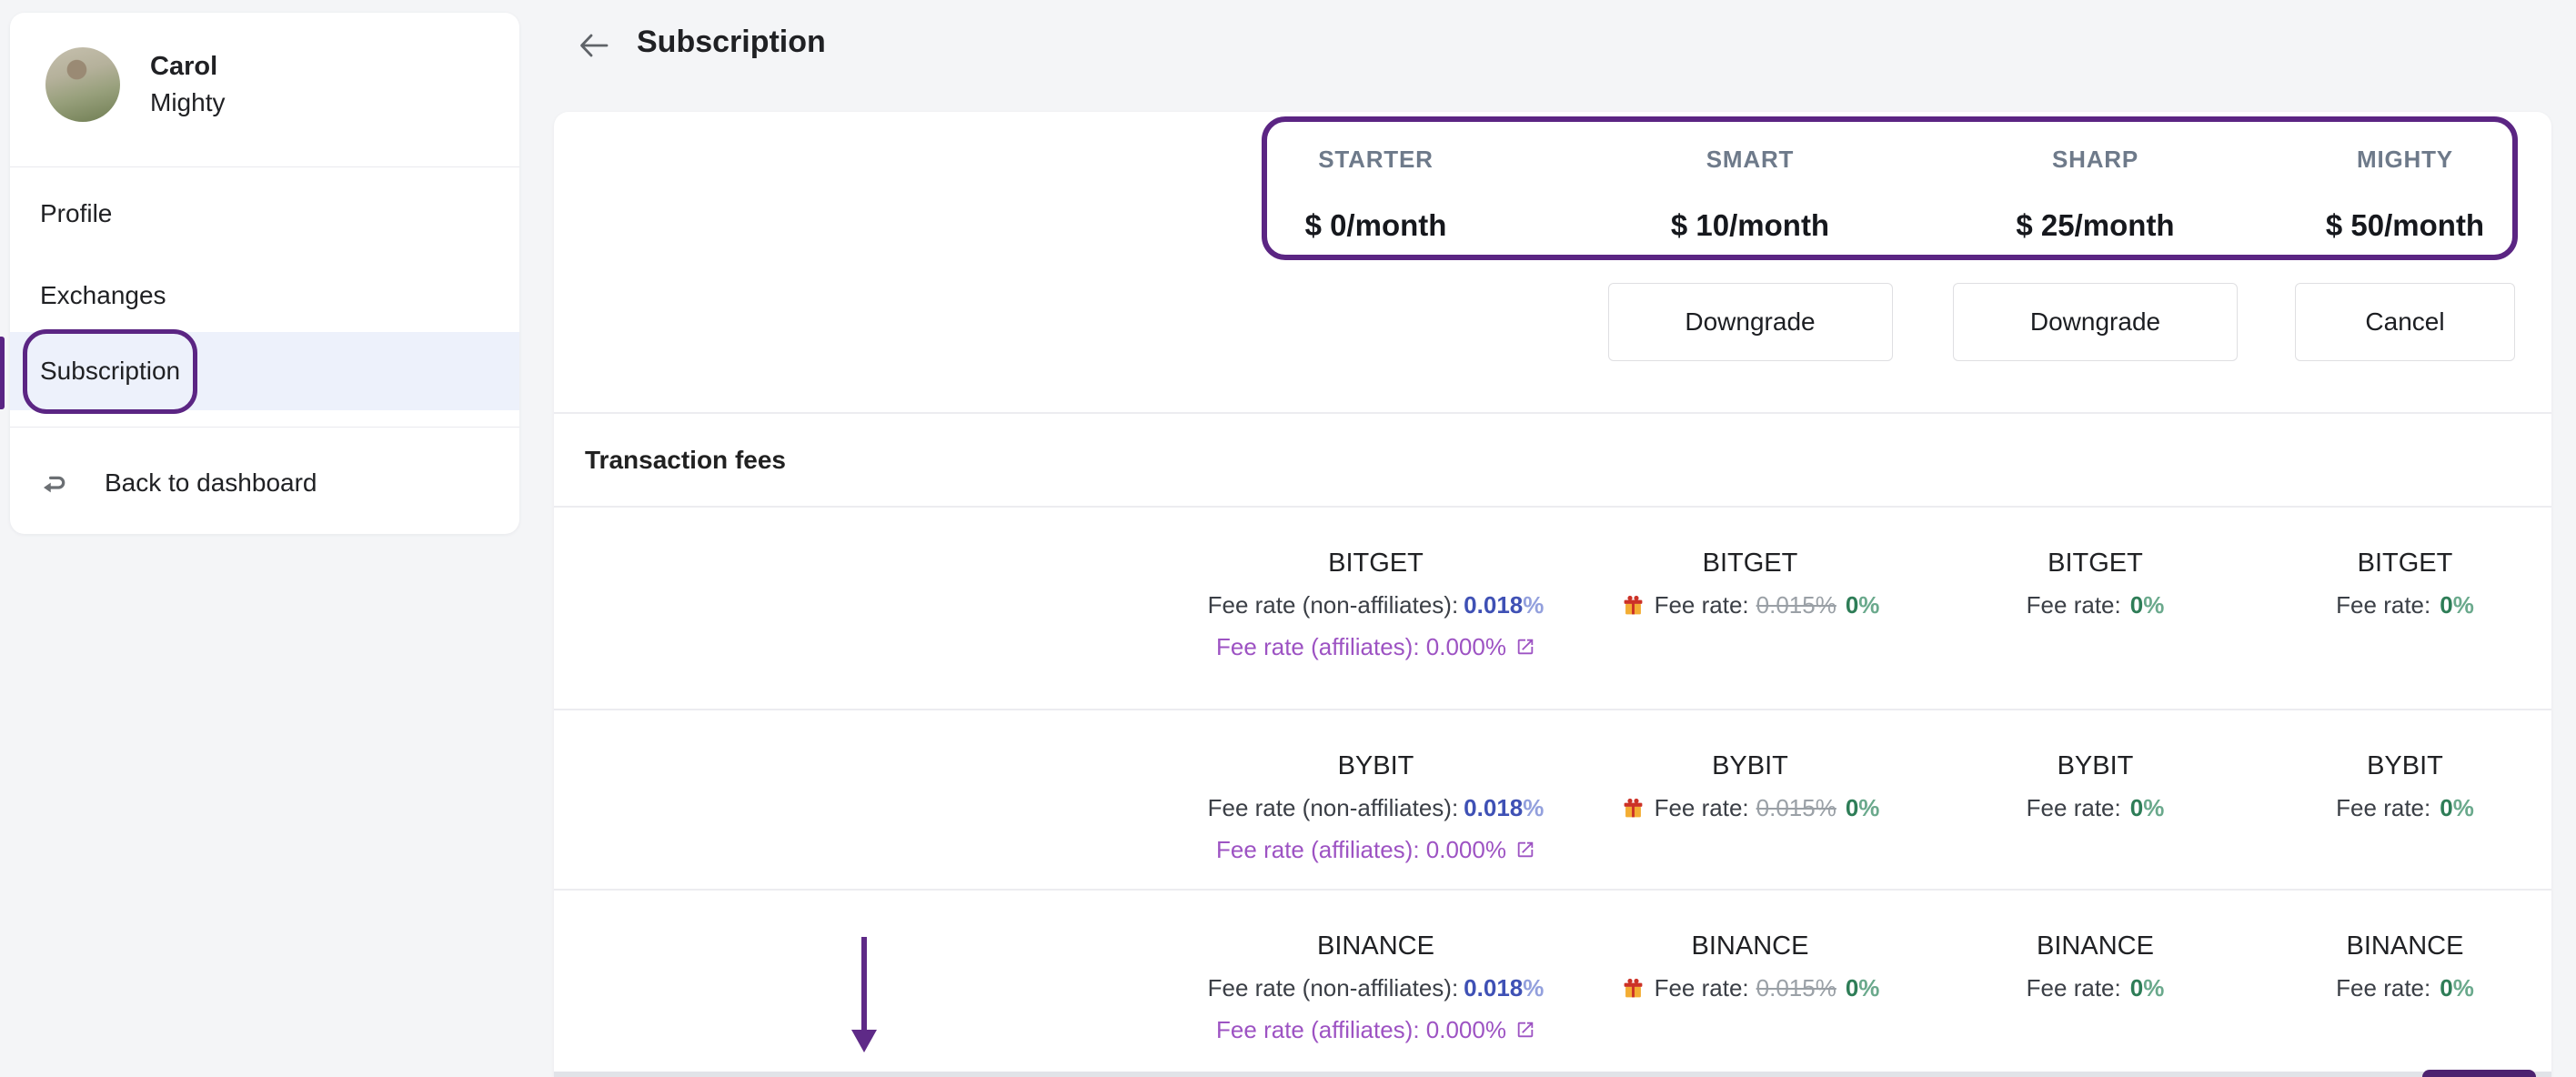  What do you see at coordinates (2405, 322) in the screenshot?
I see `cancel-mighty-button: Cancel` at bounding box center [2405, 322].